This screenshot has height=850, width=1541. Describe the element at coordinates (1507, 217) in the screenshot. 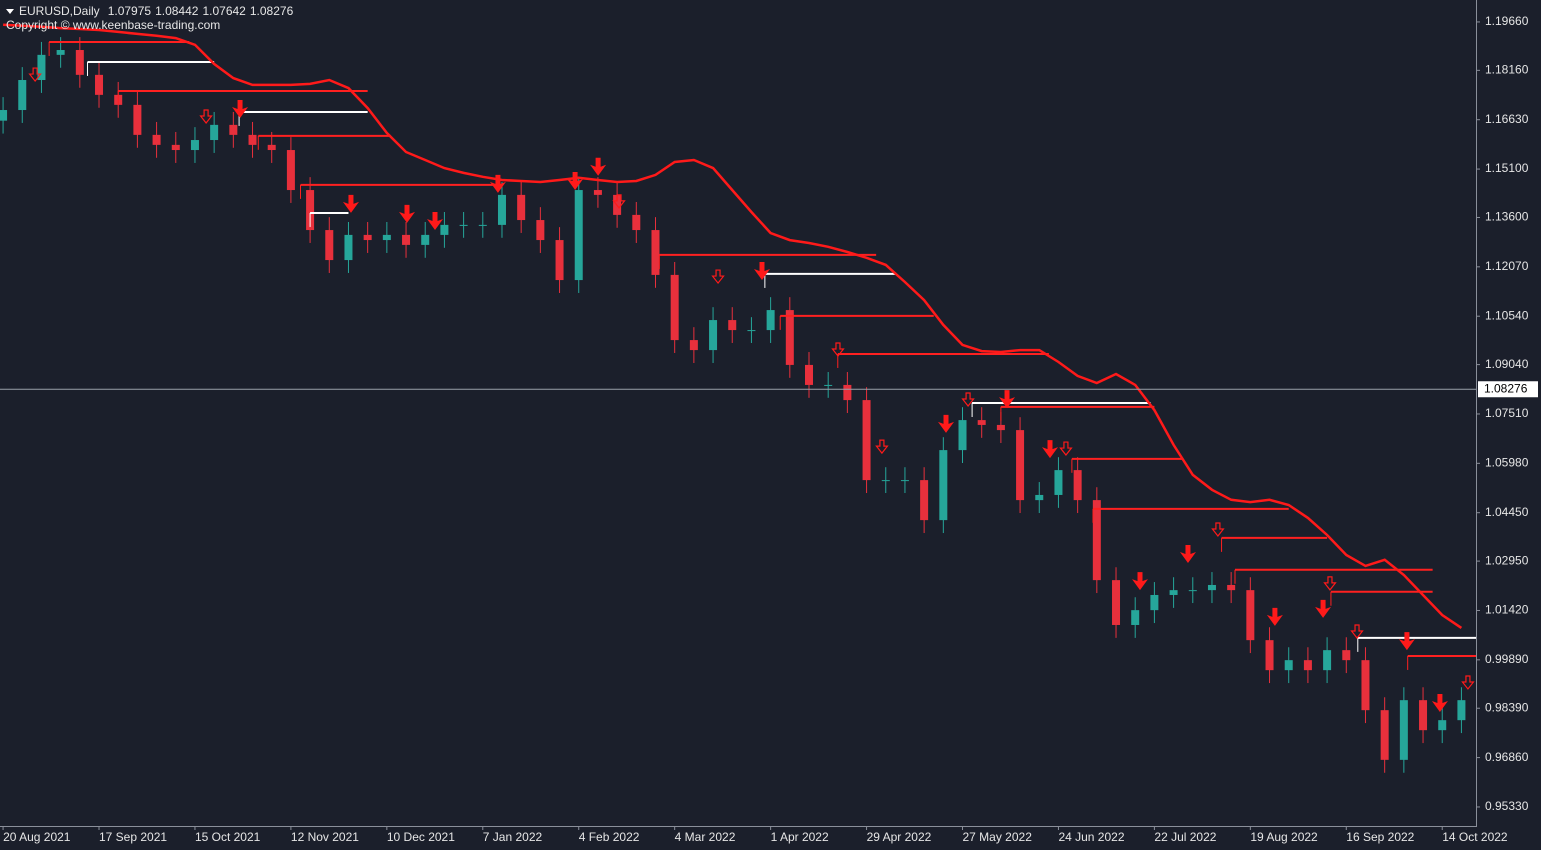

I see `y-tick-label: 1.13600` at that location.